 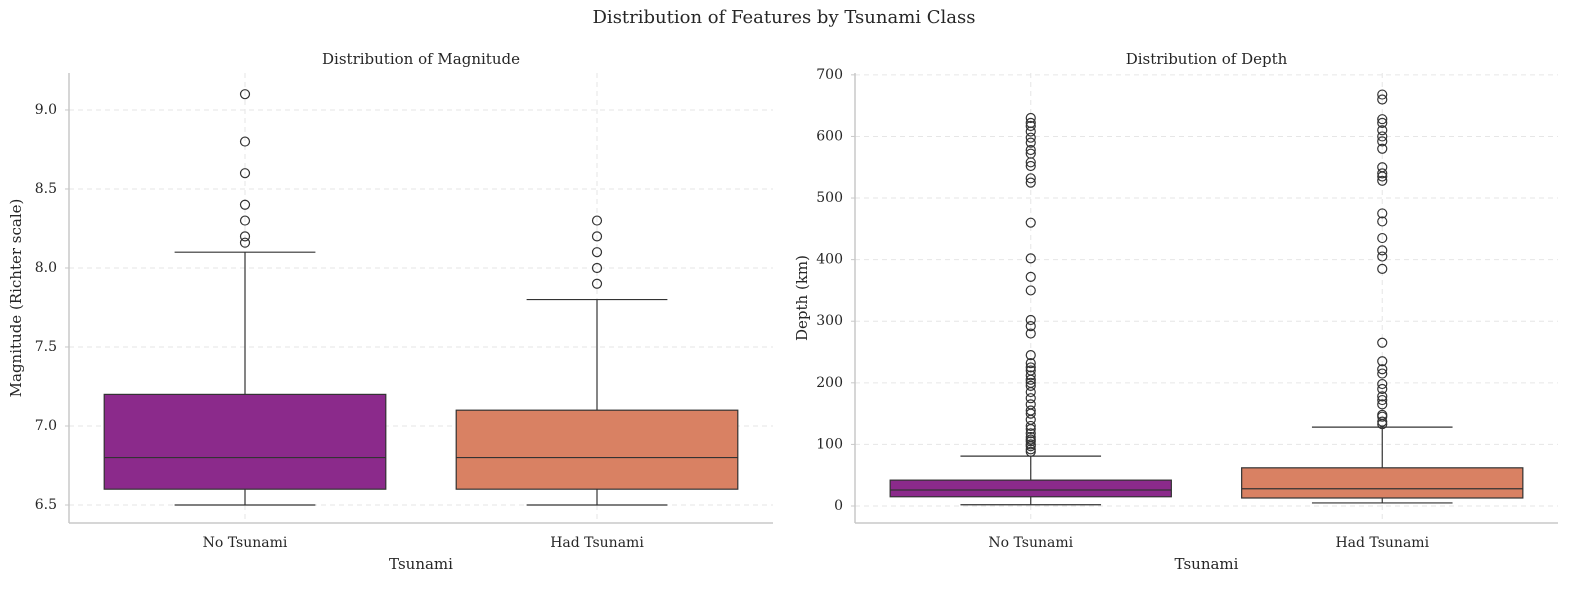 I want to click on y-tick-label: 300, so click(x=829, y=321).